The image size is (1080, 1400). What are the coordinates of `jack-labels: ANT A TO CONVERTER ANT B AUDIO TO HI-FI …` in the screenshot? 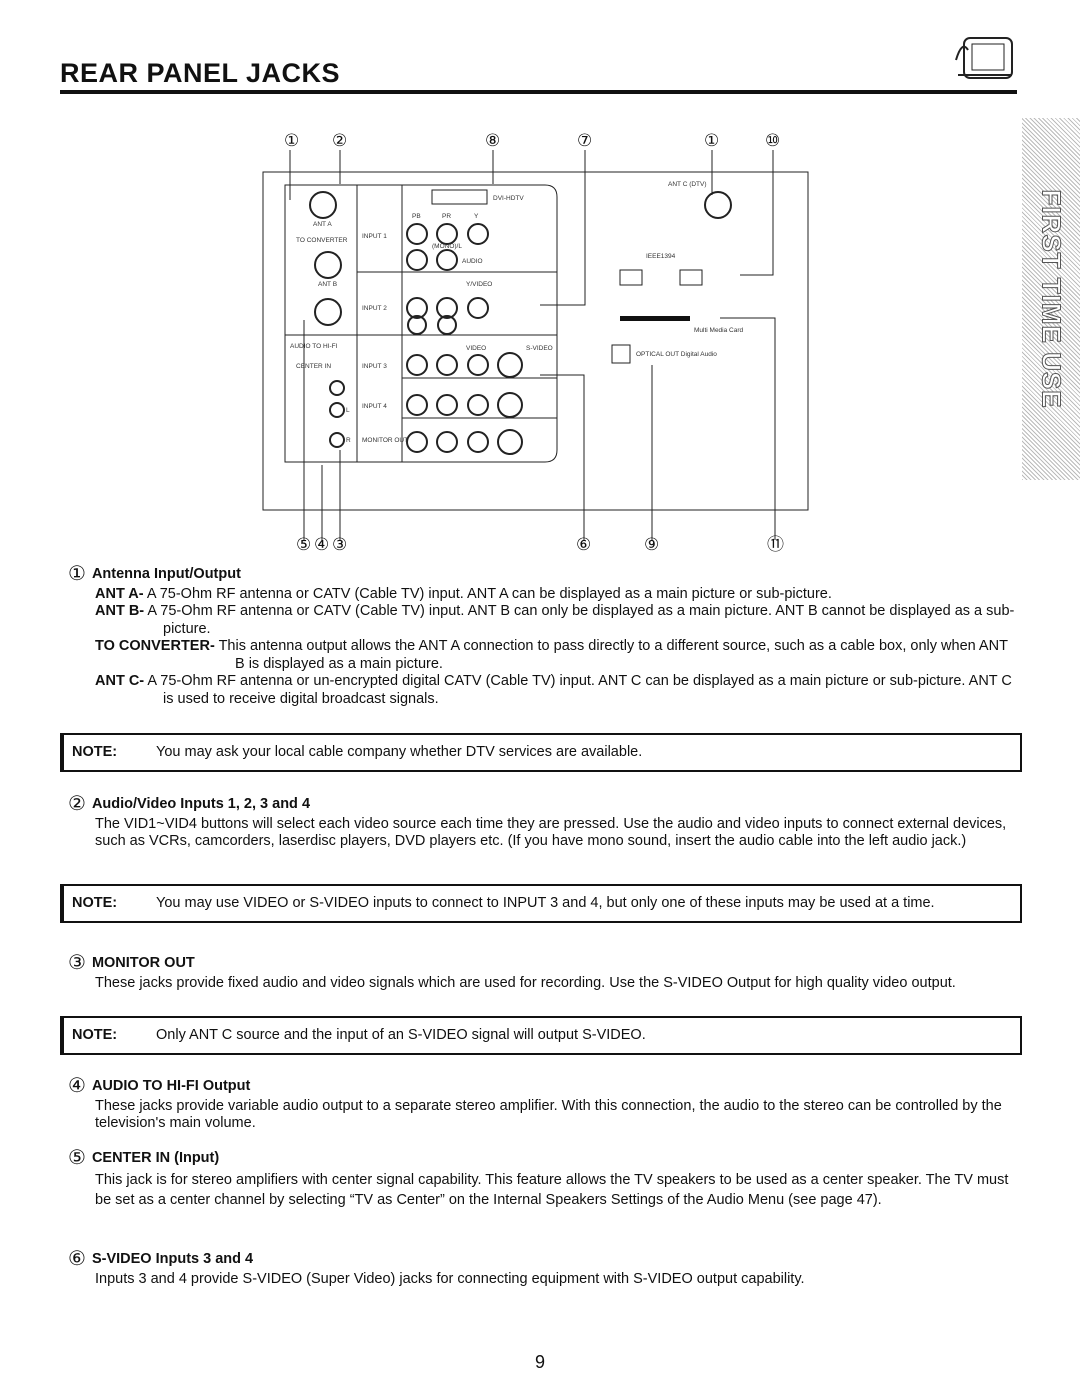 It's located at (517, 312).